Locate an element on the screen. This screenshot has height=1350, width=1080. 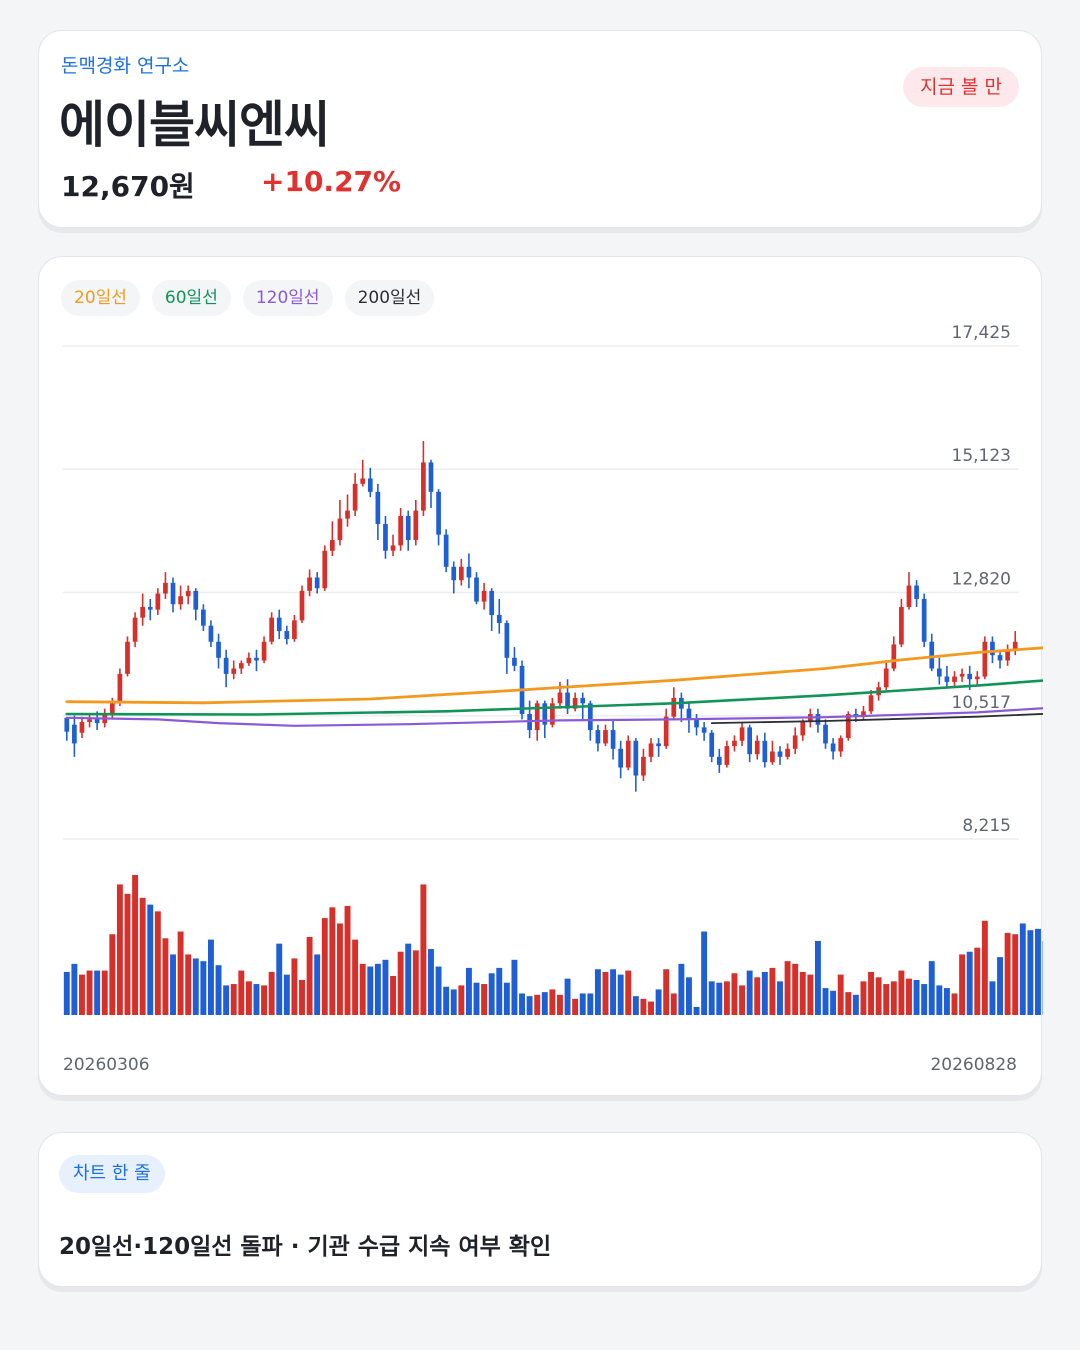
y-tick-label: 17,425 is located at coordinates (981, 333).